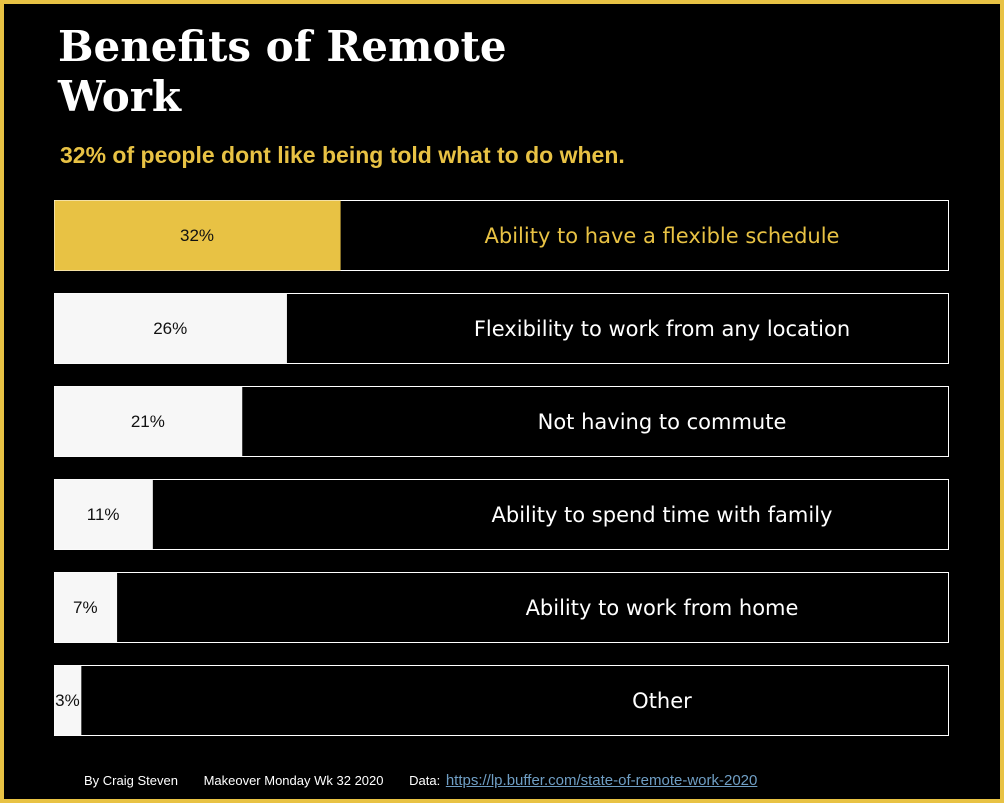 The image size is (1004, 803). Describe the element at coordinates (131, 780) in the screenshot. I see `footer-author: By Craig Steven` at that location.